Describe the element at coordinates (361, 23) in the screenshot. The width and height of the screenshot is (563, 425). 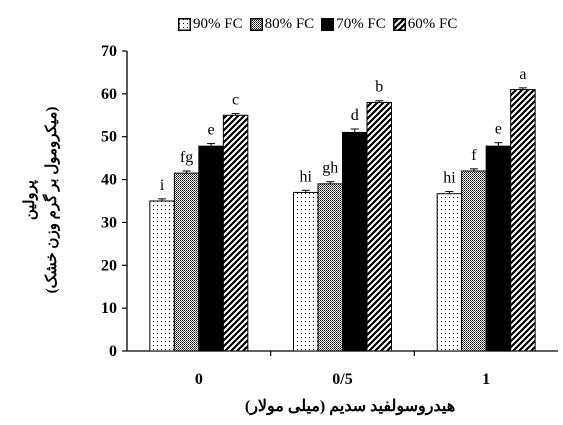
I see `legend-label: 70% FC` at that location.